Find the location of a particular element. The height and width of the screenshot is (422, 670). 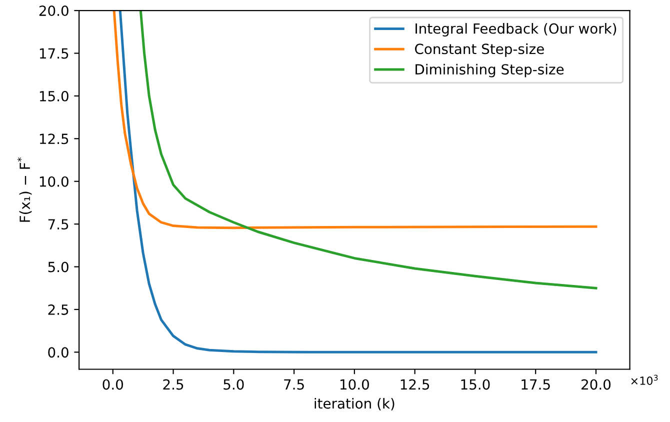

x-tick-label: 17.5 is located at coordinates (536, 384).